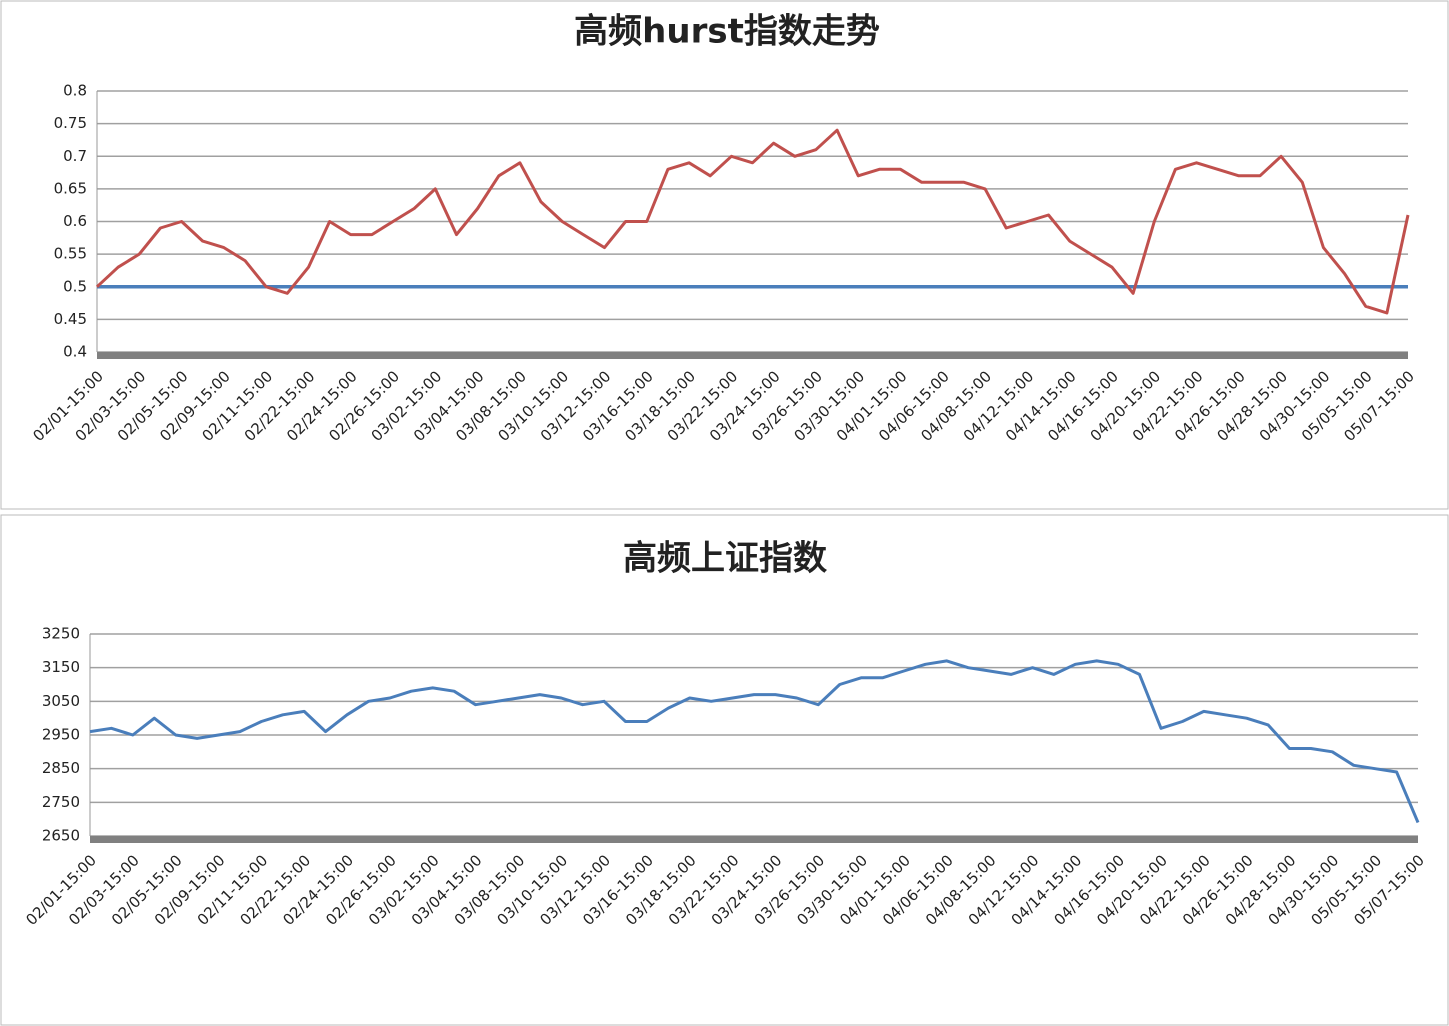 This screenshot has height=1026, width=1449. I want to click on chart-title: 高频hurst指数走势, so click(727, 32).